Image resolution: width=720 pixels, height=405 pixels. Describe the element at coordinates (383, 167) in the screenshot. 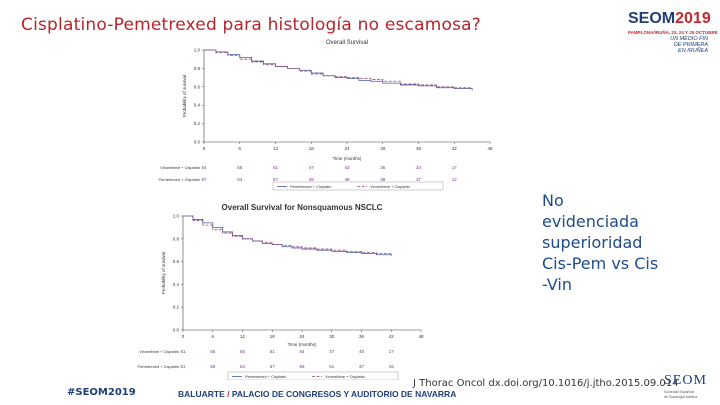

I see `at-risk-value: 36` at that location.